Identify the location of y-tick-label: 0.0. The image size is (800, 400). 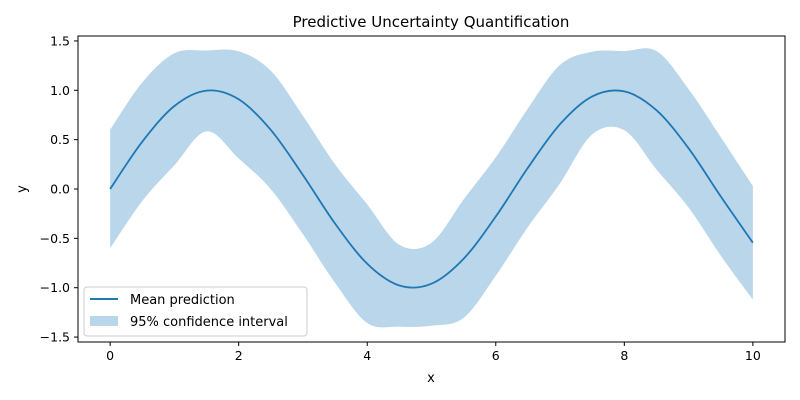
(60, 189).